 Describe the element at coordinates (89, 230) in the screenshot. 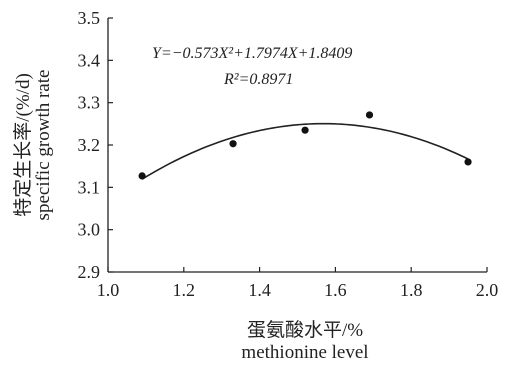

I see `y-tick-label: 3.0` at that location.